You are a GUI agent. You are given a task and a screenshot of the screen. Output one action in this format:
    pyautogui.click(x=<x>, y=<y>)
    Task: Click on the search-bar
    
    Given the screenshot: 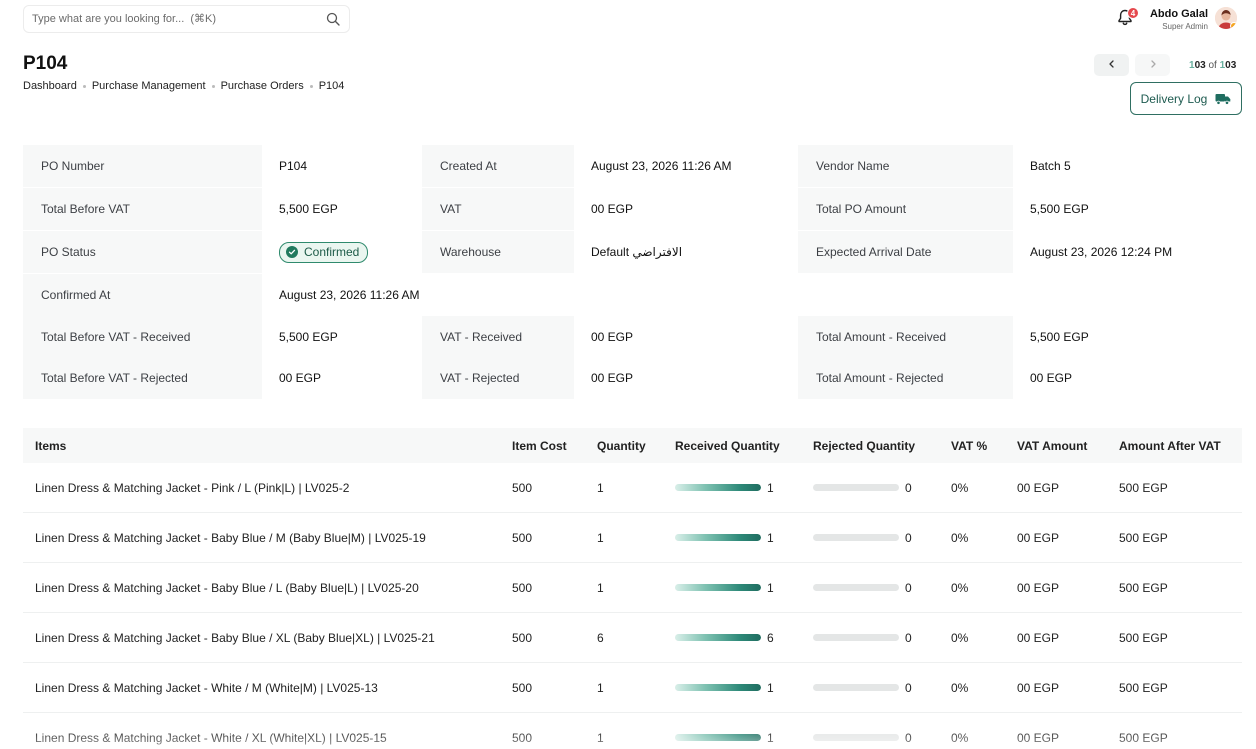 What is the action you would take?
    pyautogui.click(x=186, y=19)
    